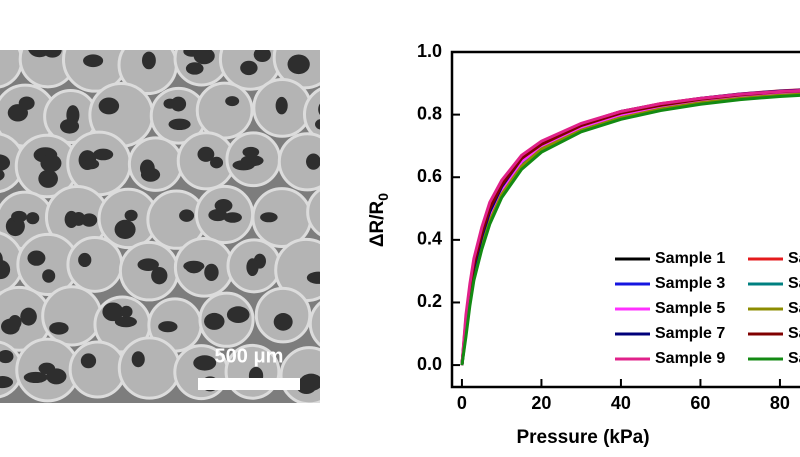 The image size is (800, 457). Describe the element at coordinates (621, 403) in the screenshot. I see `x-tick-label: 40` at that location.